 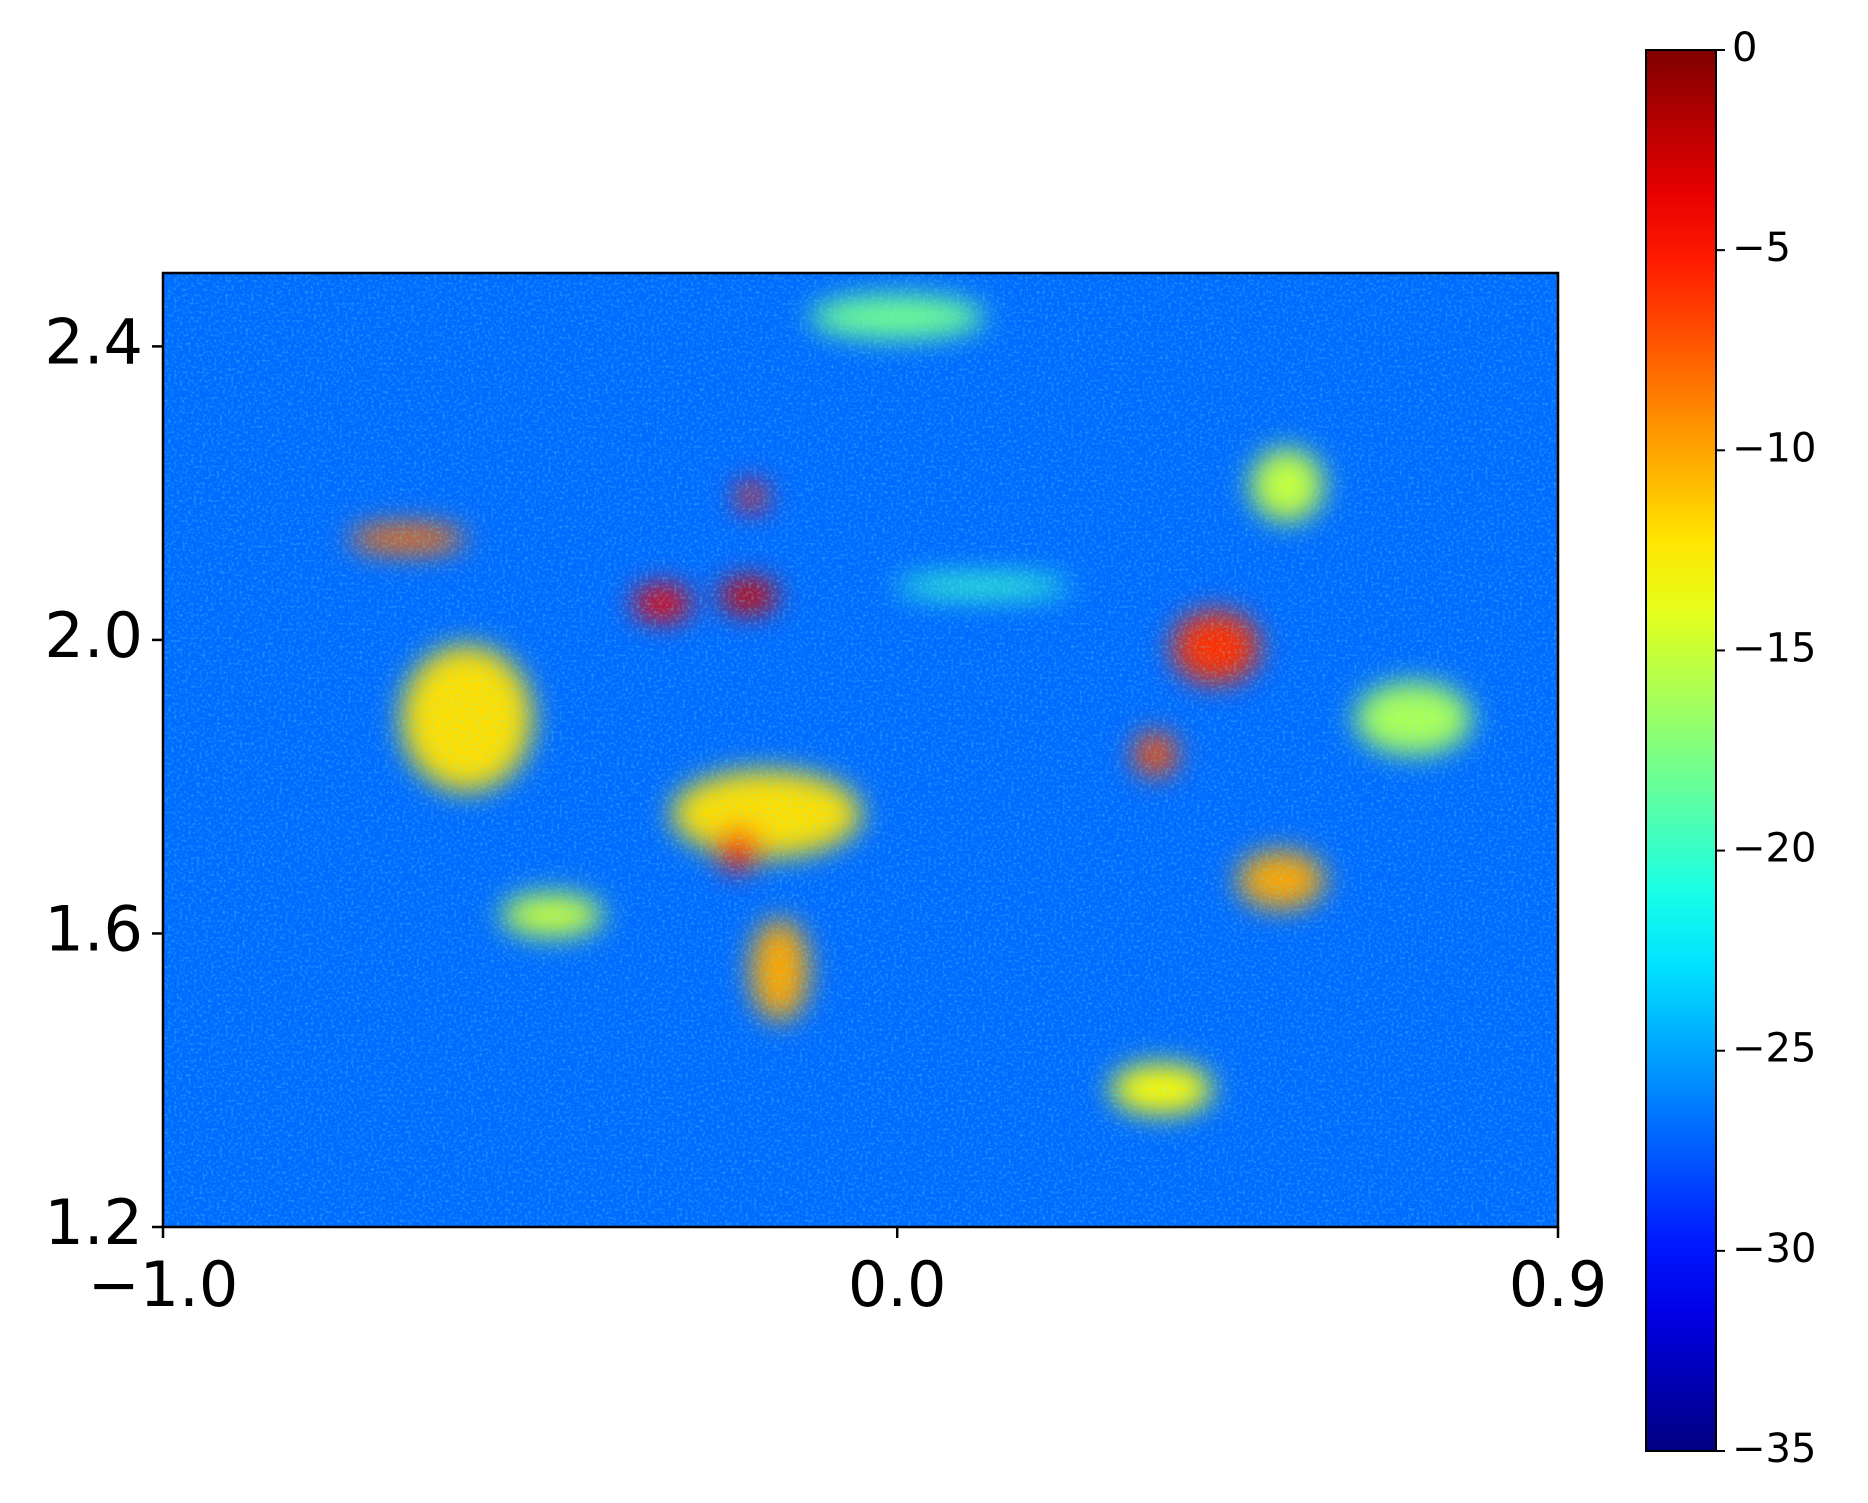 What do you see at coordinates (897, 1284) in the screenshot?
I see `x-tick-label: 0.0` at bounding box center [897, 1284].